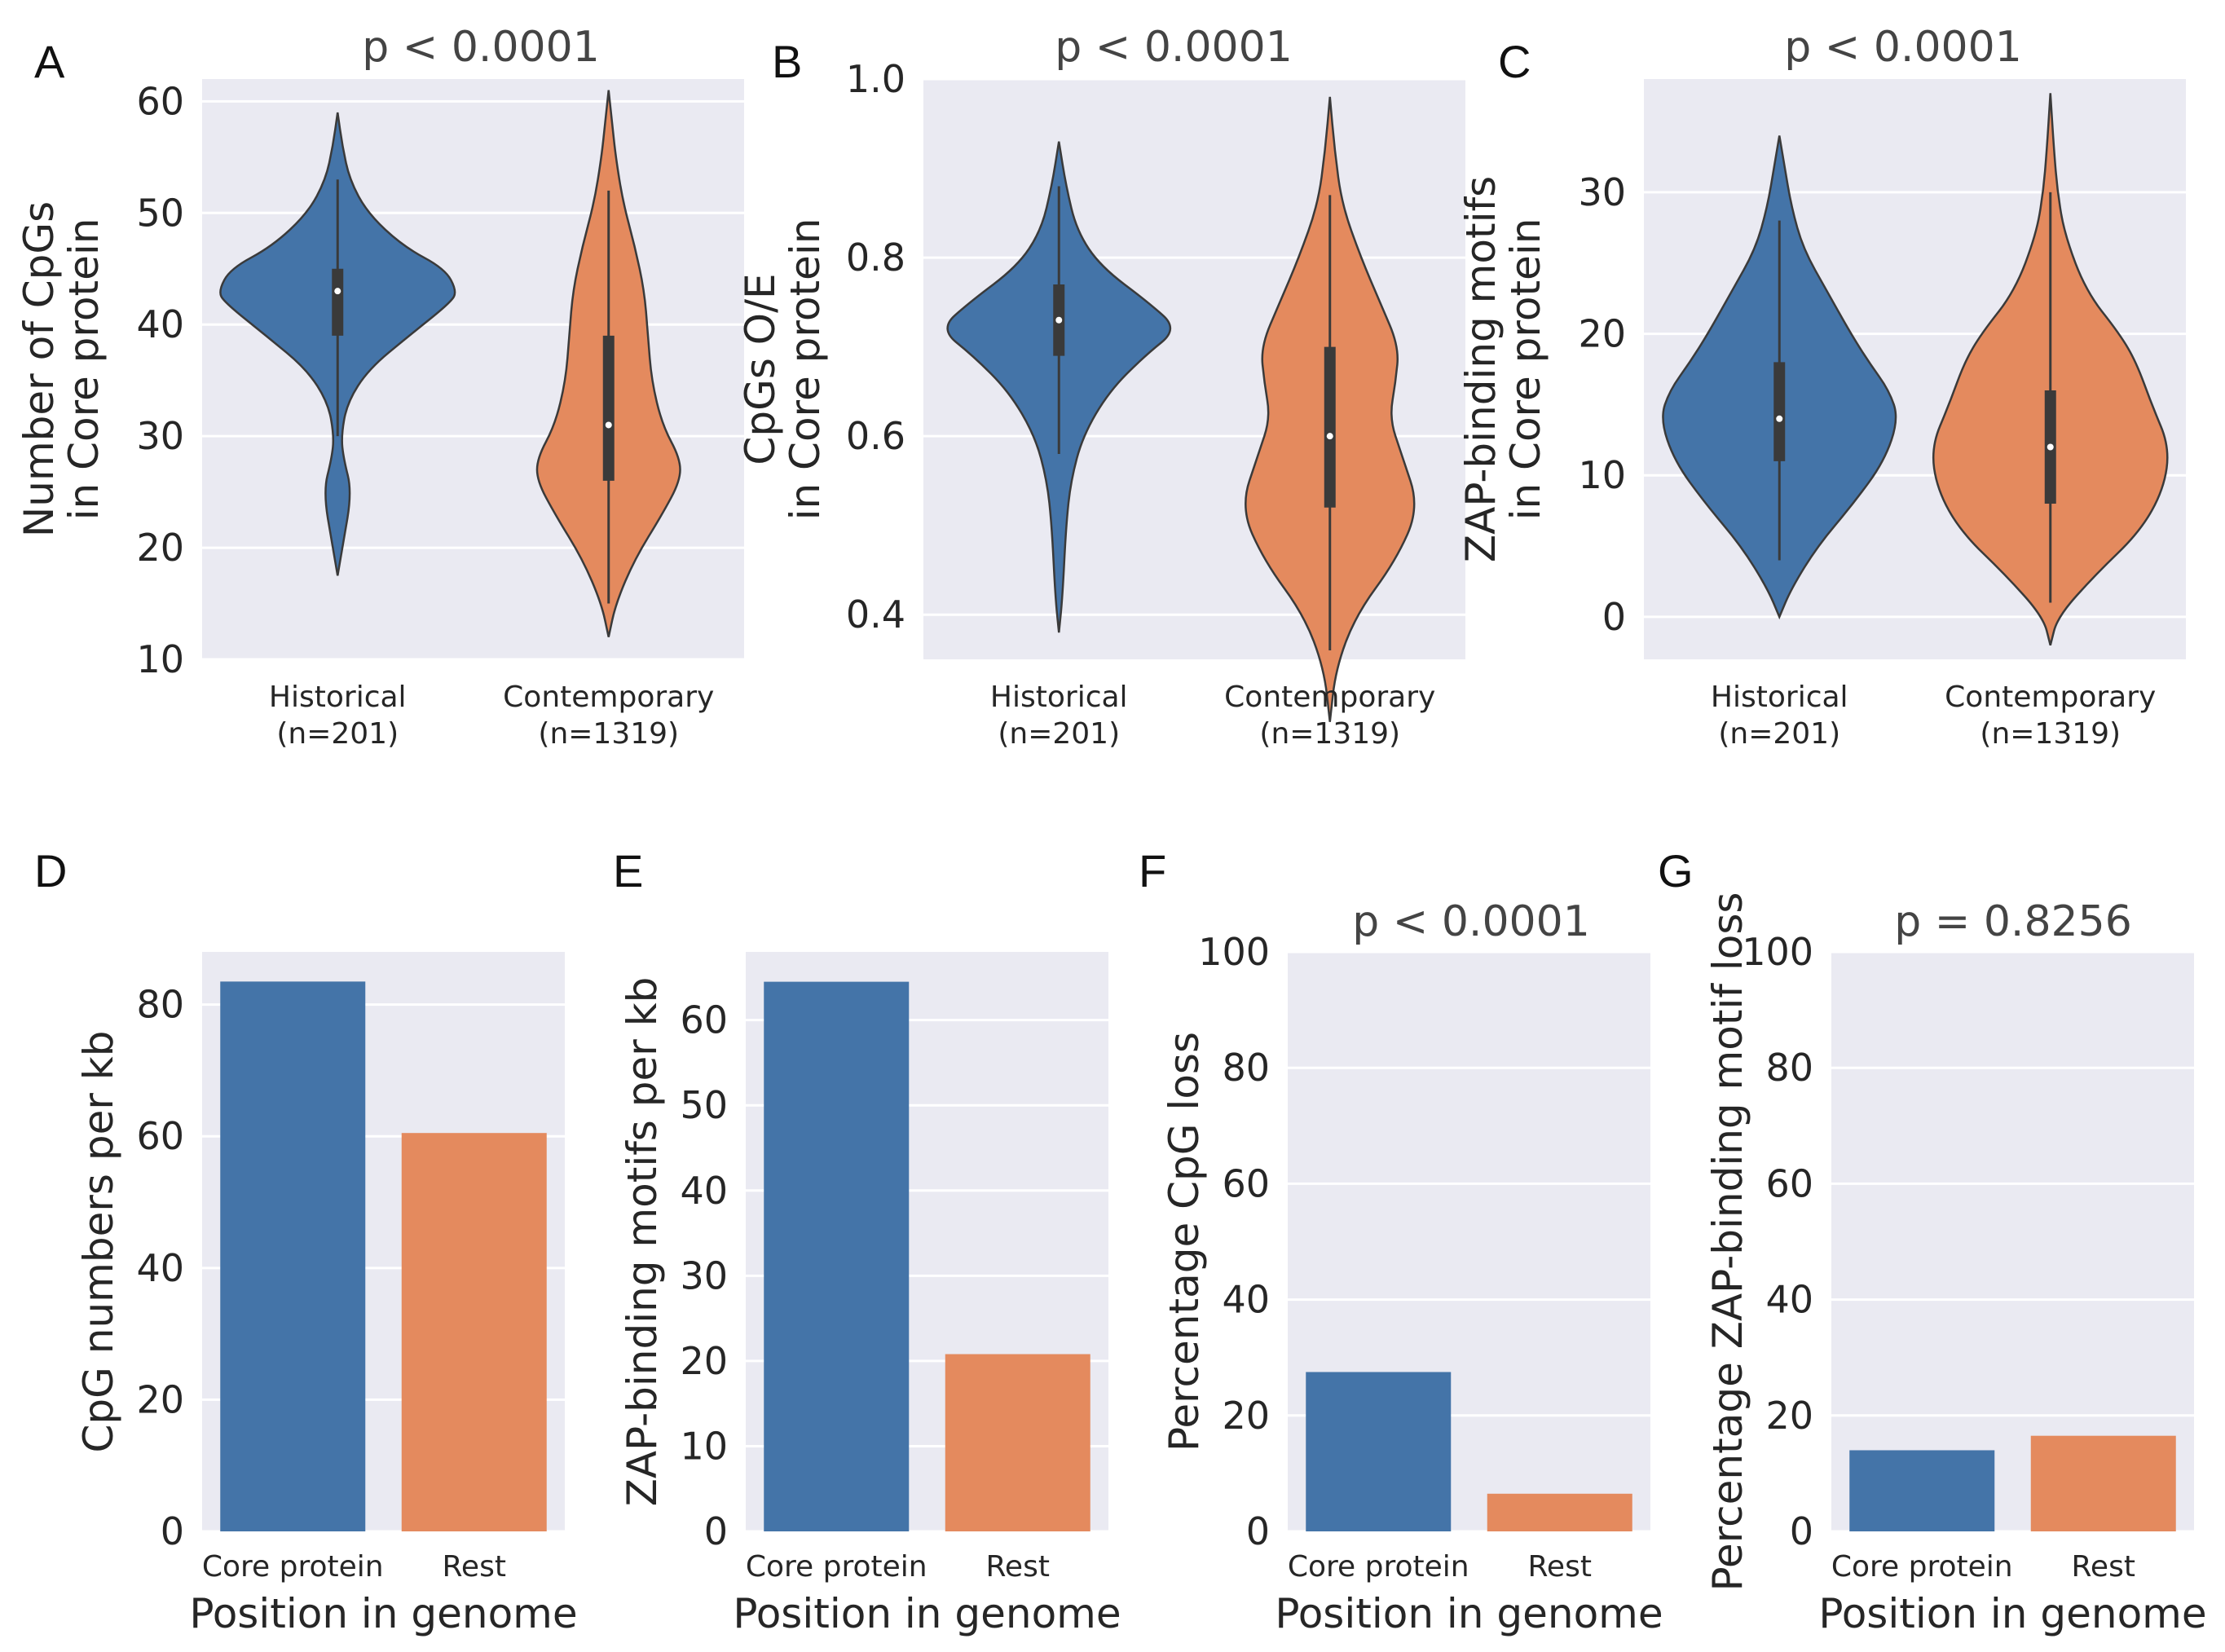  I want to click on y-axis-label: CpG numbers per kb, so click(98, 1241).